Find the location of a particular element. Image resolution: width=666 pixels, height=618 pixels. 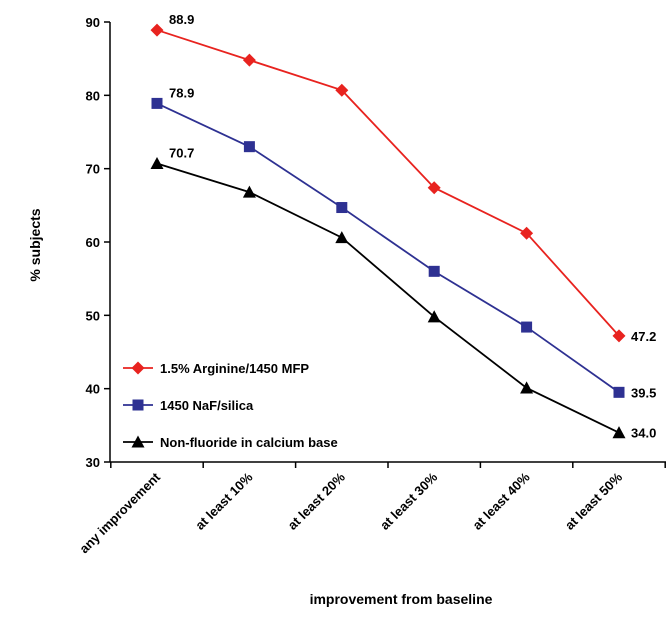

x-tick-label: at least 50% is located at coordinates (594, 501).